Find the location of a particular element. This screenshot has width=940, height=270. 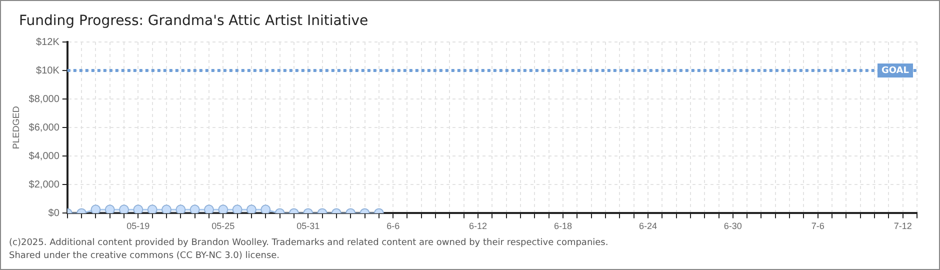

y-tick-label: $12K is located at coordinates (48, 42).